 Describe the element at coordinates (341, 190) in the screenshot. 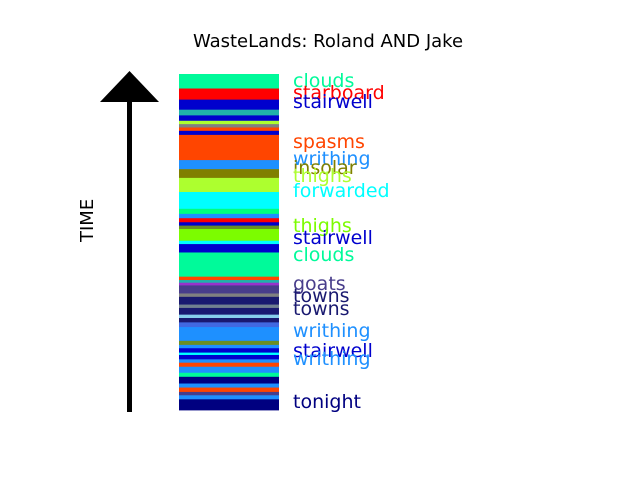

I see `annotation-label-7: forwarded` at that location.